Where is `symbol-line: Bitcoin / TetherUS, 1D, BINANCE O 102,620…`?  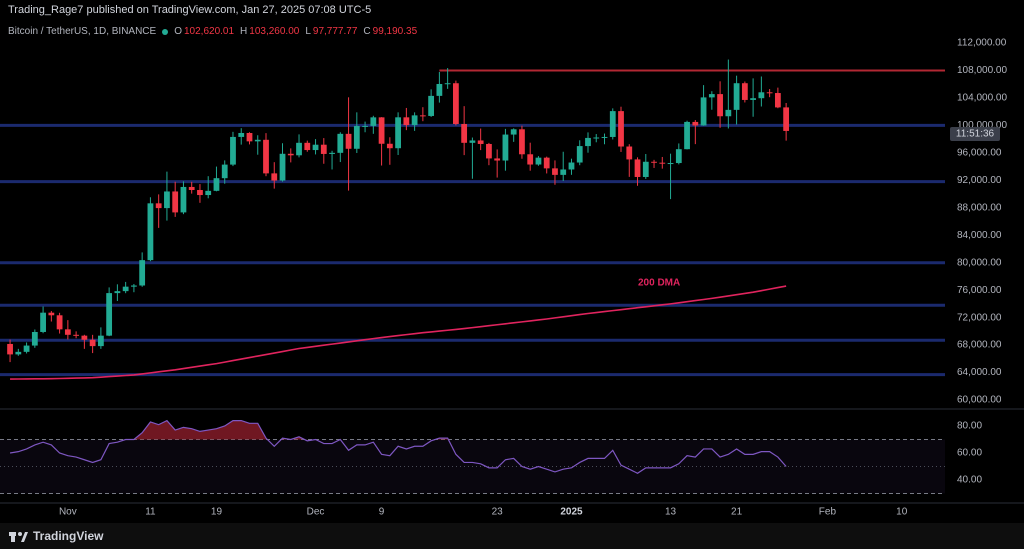
symbol-line: Bitcoin / TetherUS, 1D, BINANCE O 102,620… is located at coordinates (214, 31).